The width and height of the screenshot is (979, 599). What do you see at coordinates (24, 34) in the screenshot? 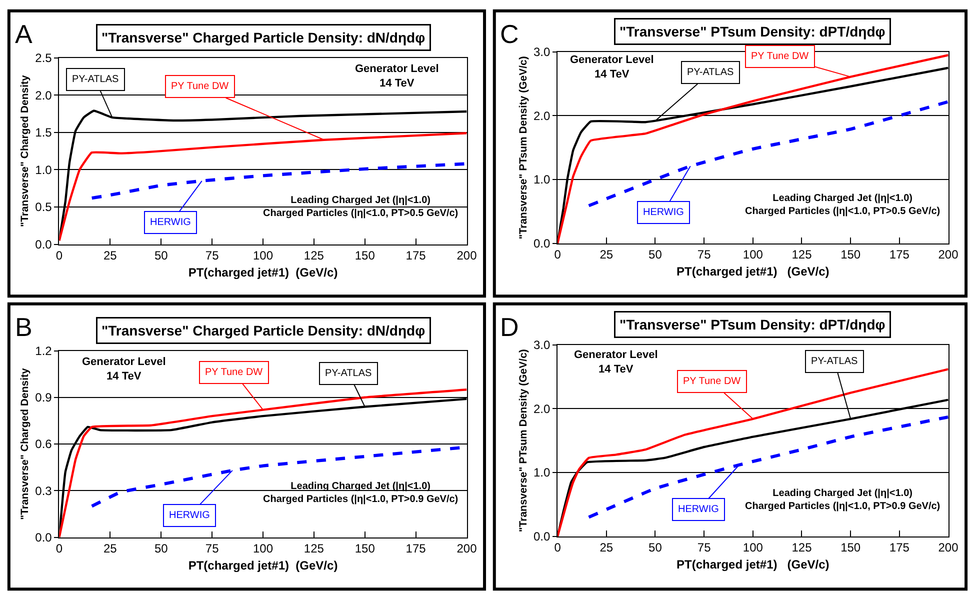
I see `text: A` at bounding box center [24, 34].